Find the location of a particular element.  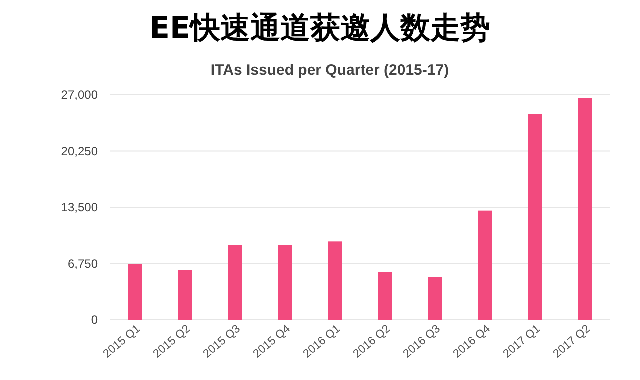

y-tick-label: 6,750 is located at coordinates (83, 263).